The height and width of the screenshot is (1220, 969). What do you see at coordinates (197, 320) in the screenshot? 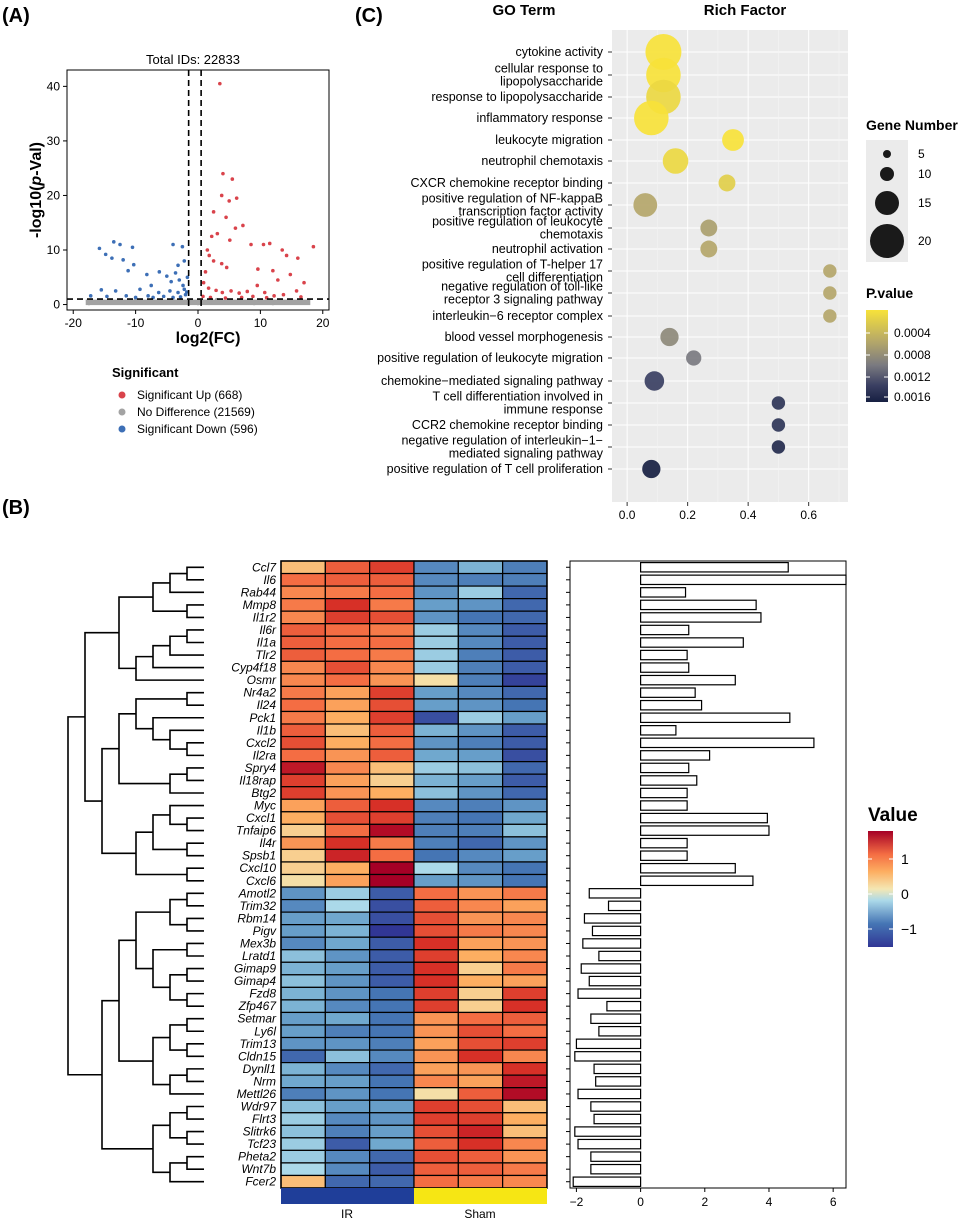
I see `volcano-x-axis: -20 -10 0 10 20` at bounding box center [197, 320].